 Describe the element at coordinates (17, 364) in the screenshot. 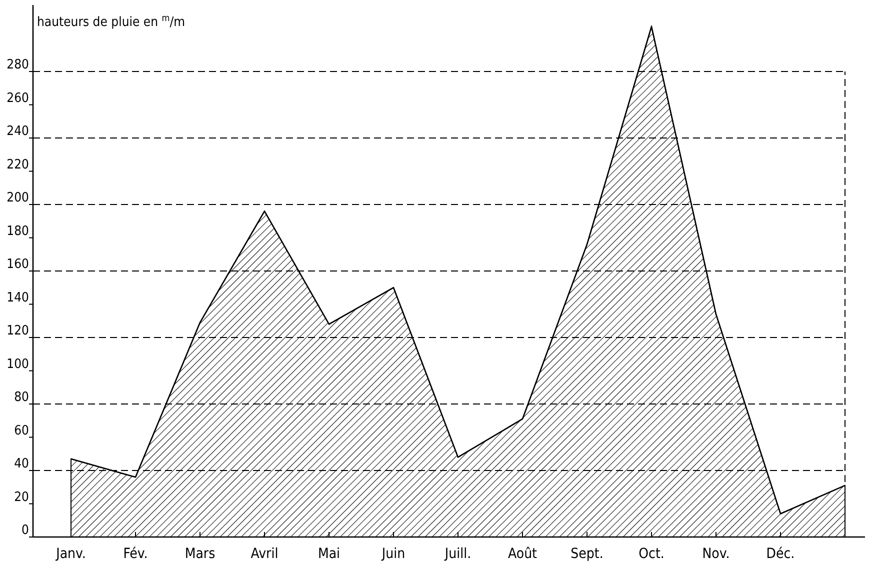

I see `y-tick-label: 100` at that location.